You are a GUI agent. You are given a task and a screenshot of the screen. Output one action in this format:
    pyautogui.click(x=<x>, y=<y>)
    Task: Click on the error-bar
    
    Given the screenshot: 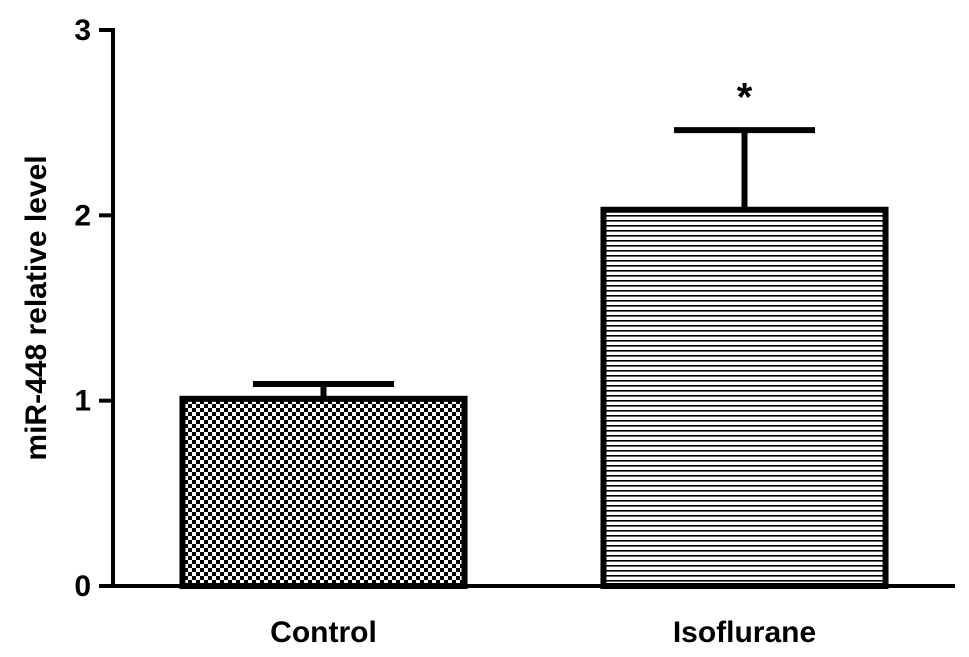 What is the action you would take?
    pyautogui.click(x=744, y=168)
    